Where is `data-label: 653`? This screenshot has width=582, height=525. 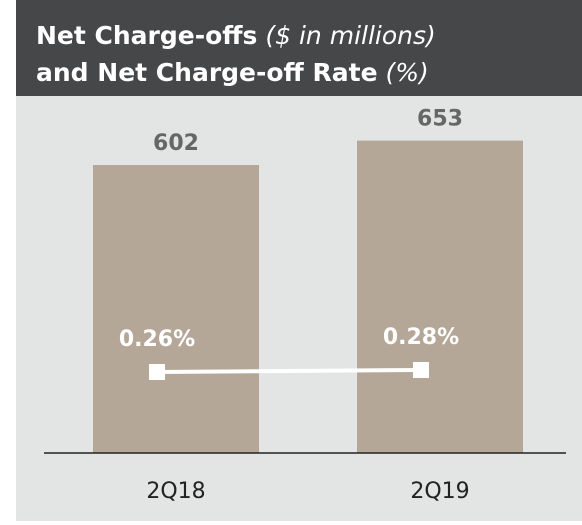 data-label: 653 is located at coordinates (440, 119).